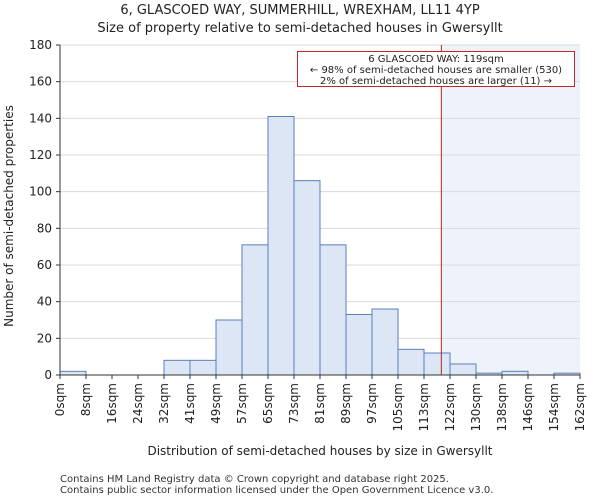 This screenshot has width=600, height=500. I want to click on y-tick-label: 100, so click(40, 192).